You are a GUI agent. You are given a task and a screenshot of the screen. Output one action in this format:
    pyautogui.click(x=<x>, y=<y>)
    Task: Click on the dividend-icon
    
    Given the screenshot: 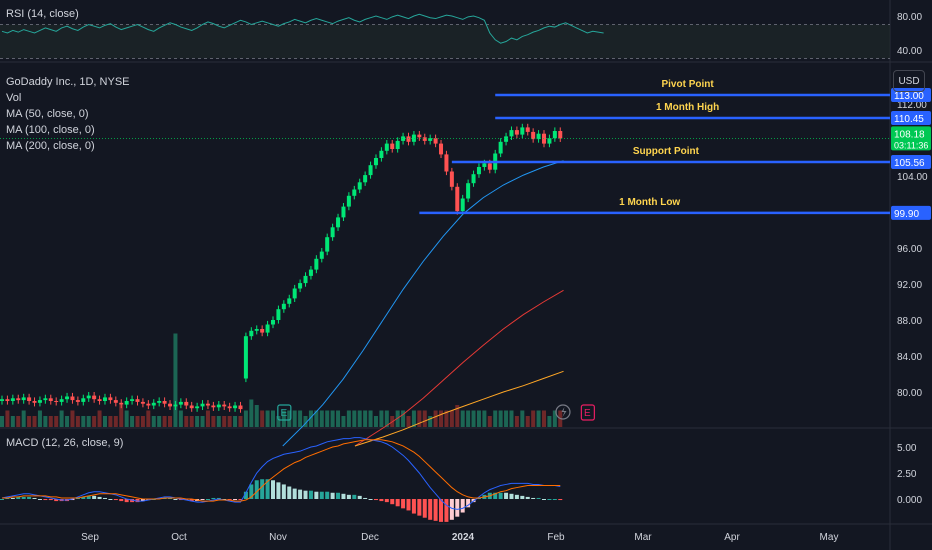 What is the action you would take?
    pyautogui.click(x=563, y=412)
    